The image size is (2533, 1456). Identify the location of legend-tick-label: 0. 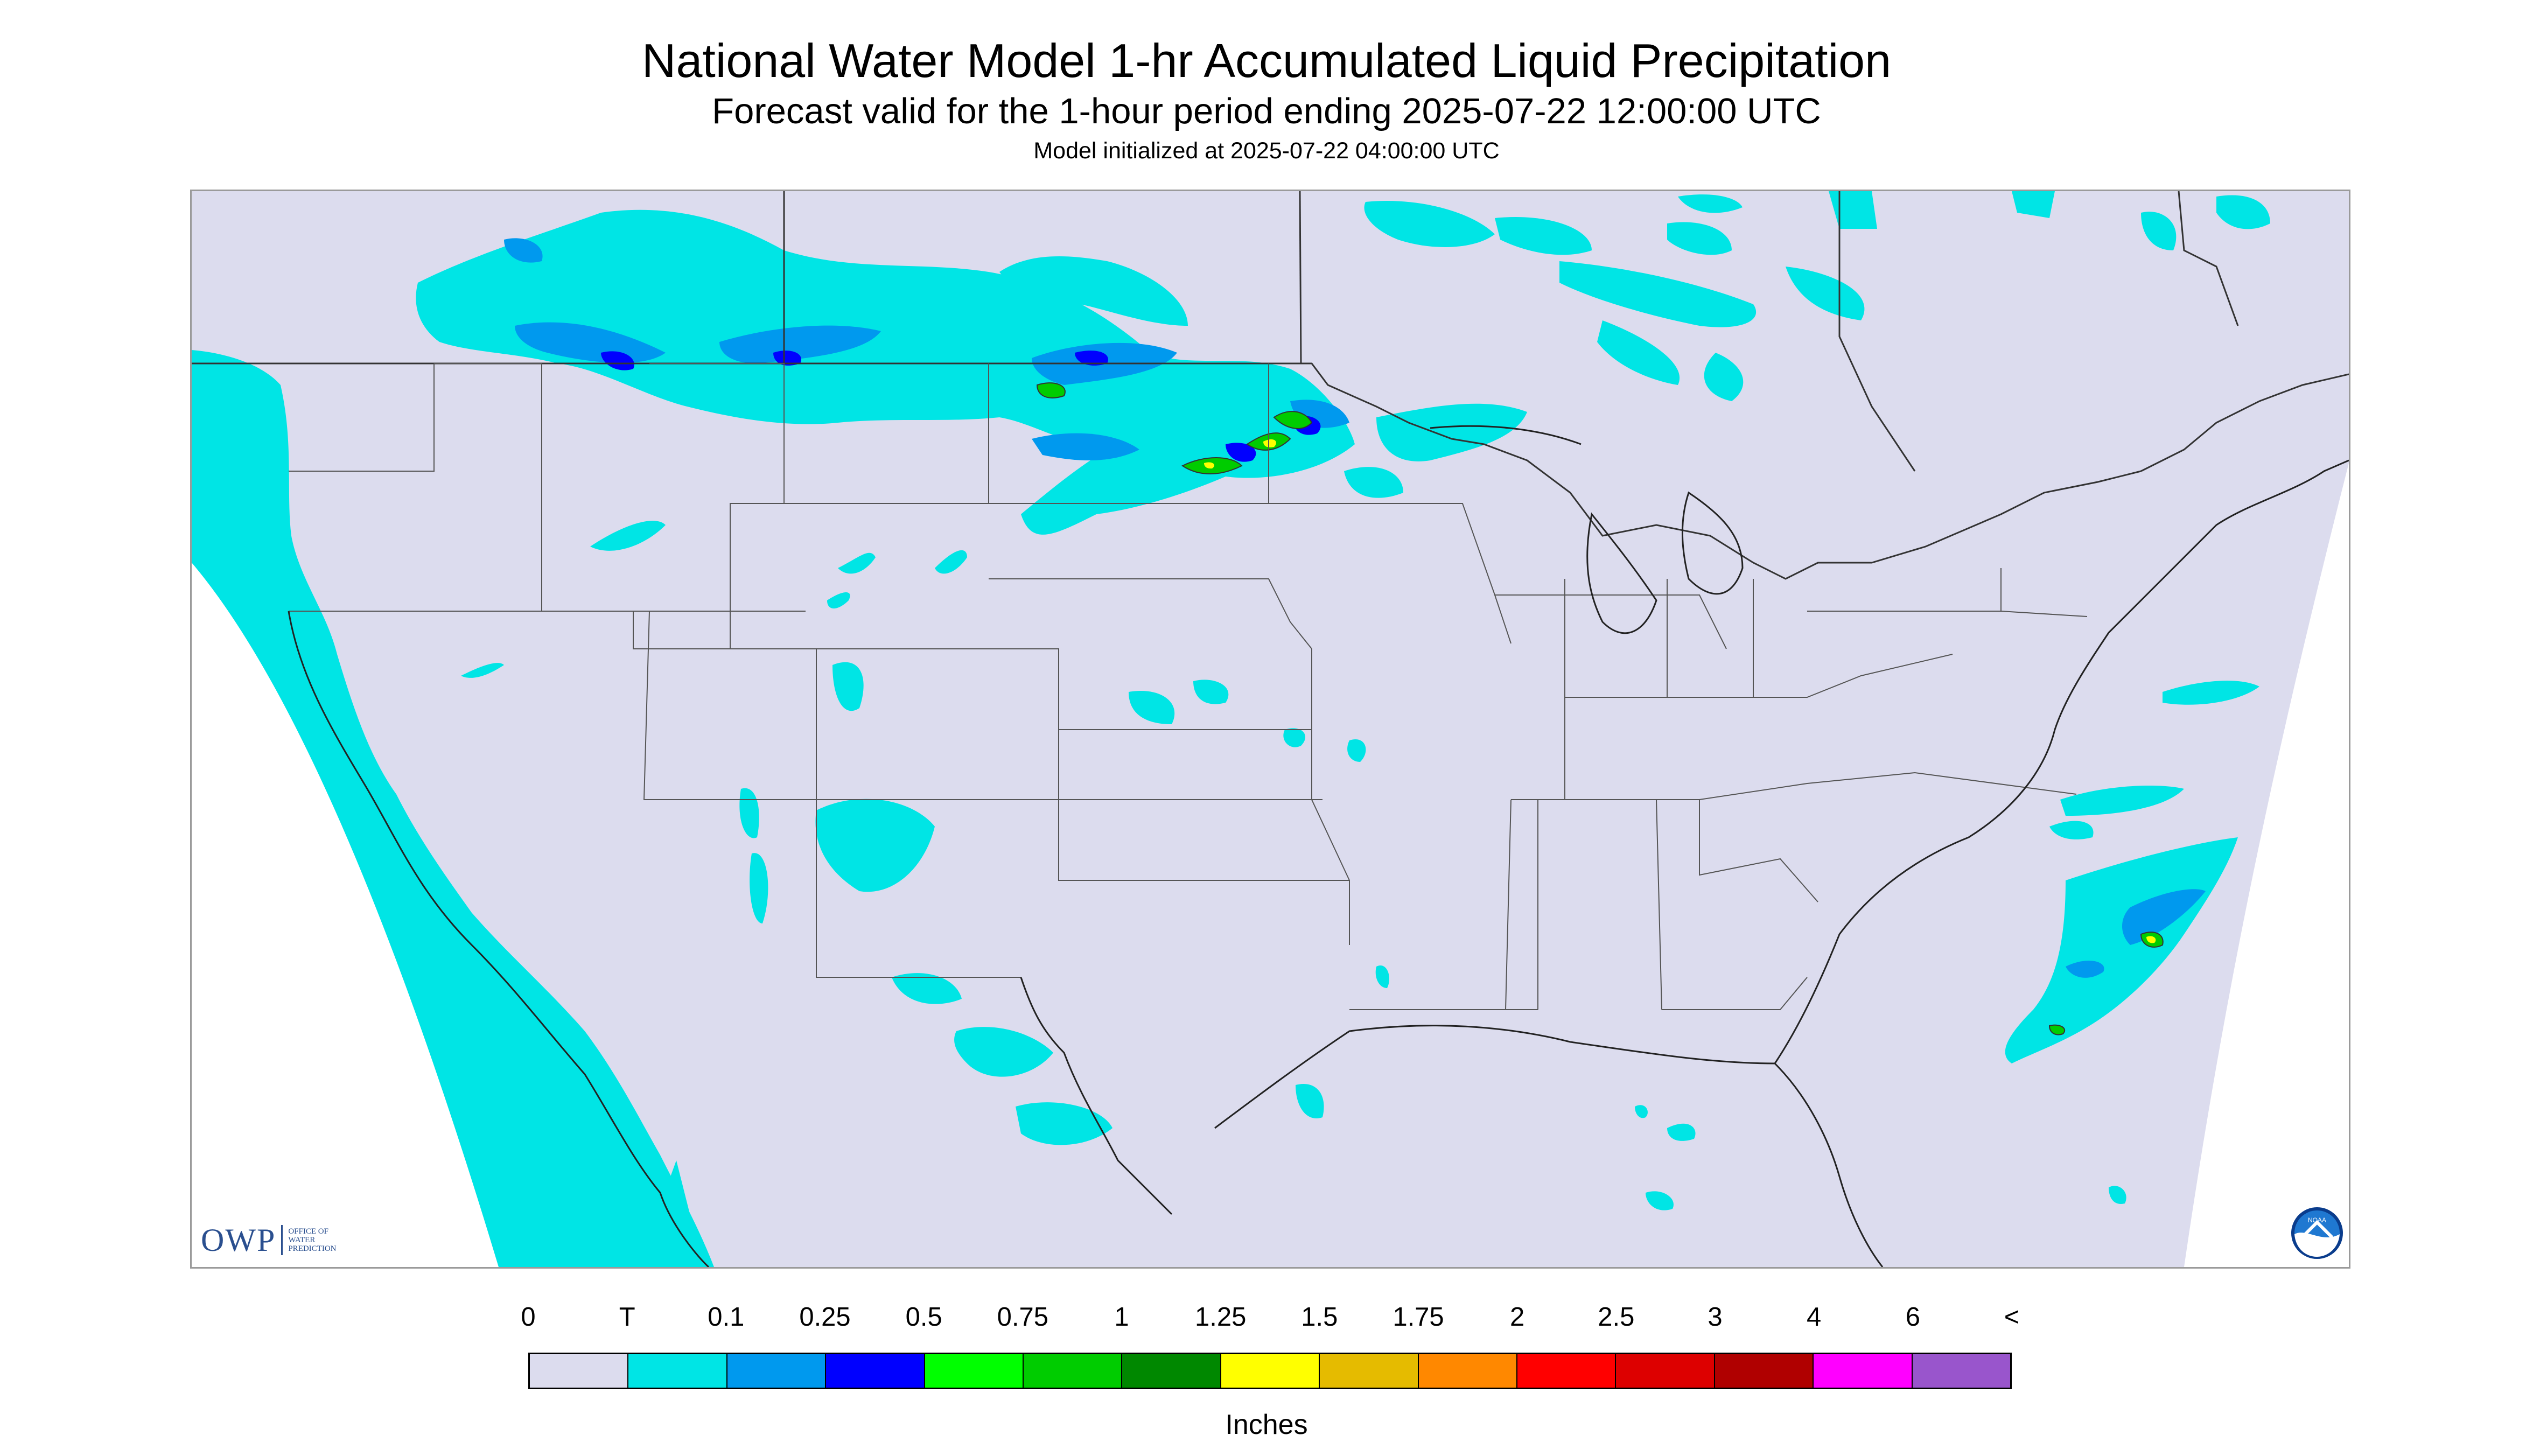
(529, 1317).